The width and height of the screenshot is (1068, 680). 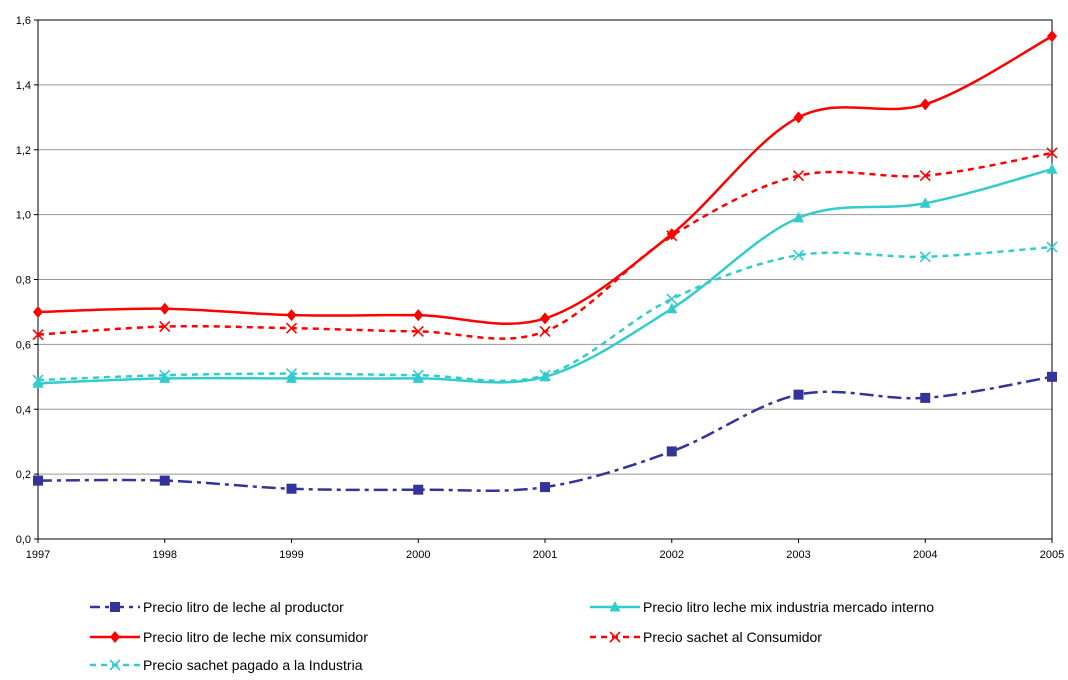 I want to click on y-tick-label: 0,4, so click(x=23, y=410).